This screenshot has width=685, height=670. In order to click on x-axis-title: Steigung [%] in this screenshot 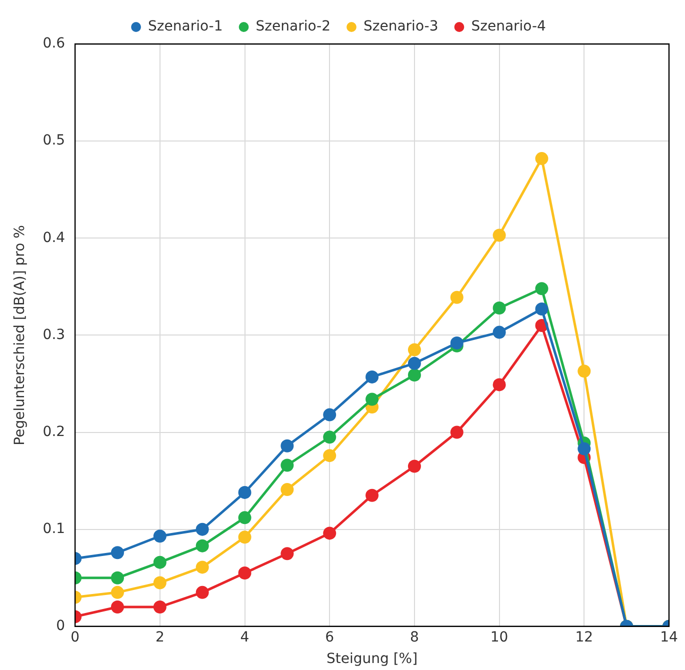, I will do `click(372, 659)`.